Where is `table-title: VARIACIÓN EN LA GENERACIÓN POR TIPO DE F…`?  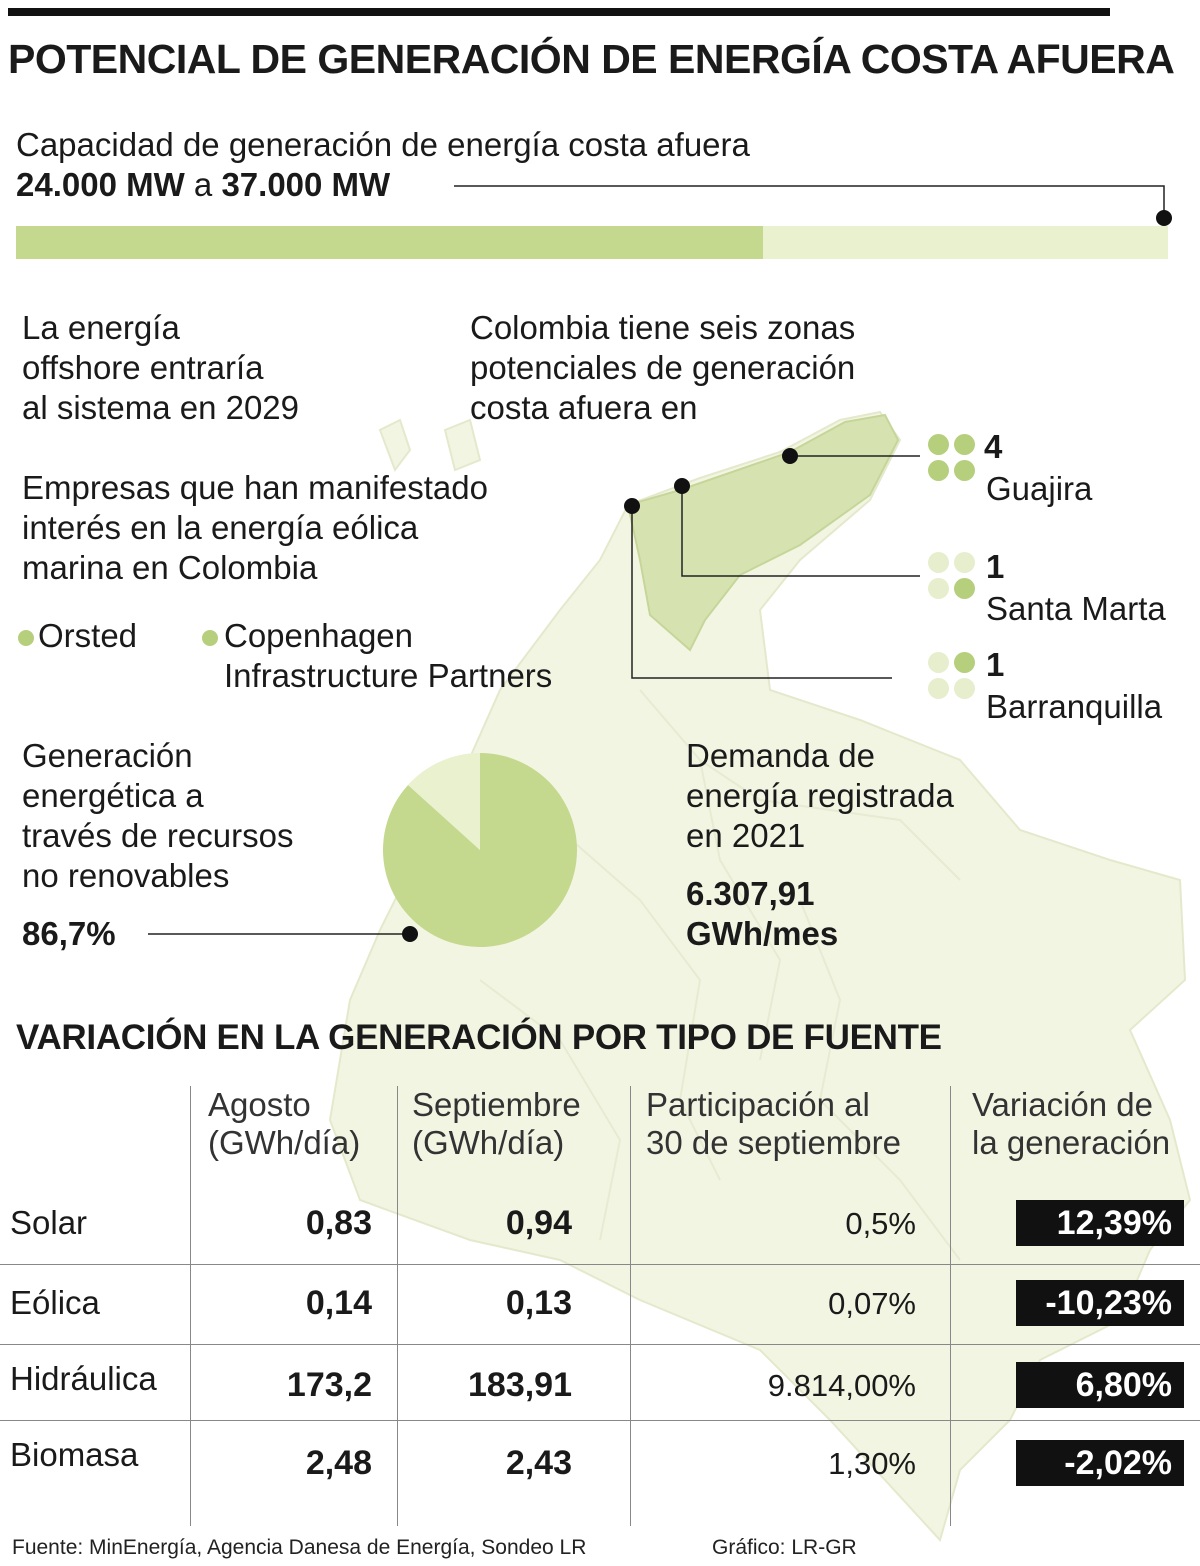
table-title: VARIACIÓN EN LA GENERACIÓN POR TIPO DE F… is located at coordinates (479, 1037).